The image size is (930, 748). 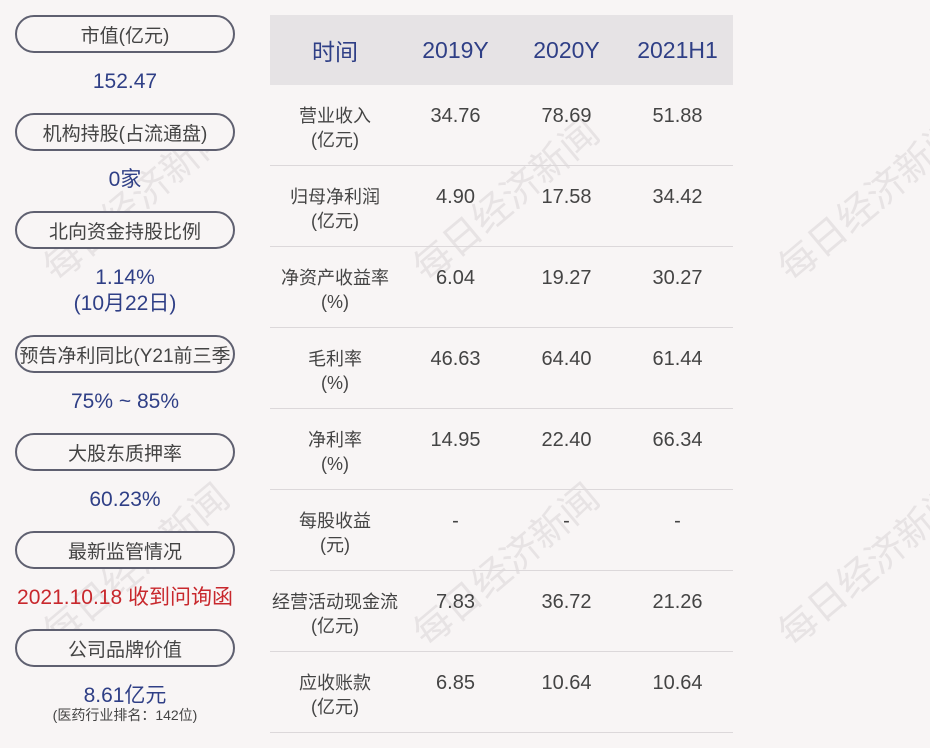 I want to click on header-period: 时间, so click(x=335, y=52).